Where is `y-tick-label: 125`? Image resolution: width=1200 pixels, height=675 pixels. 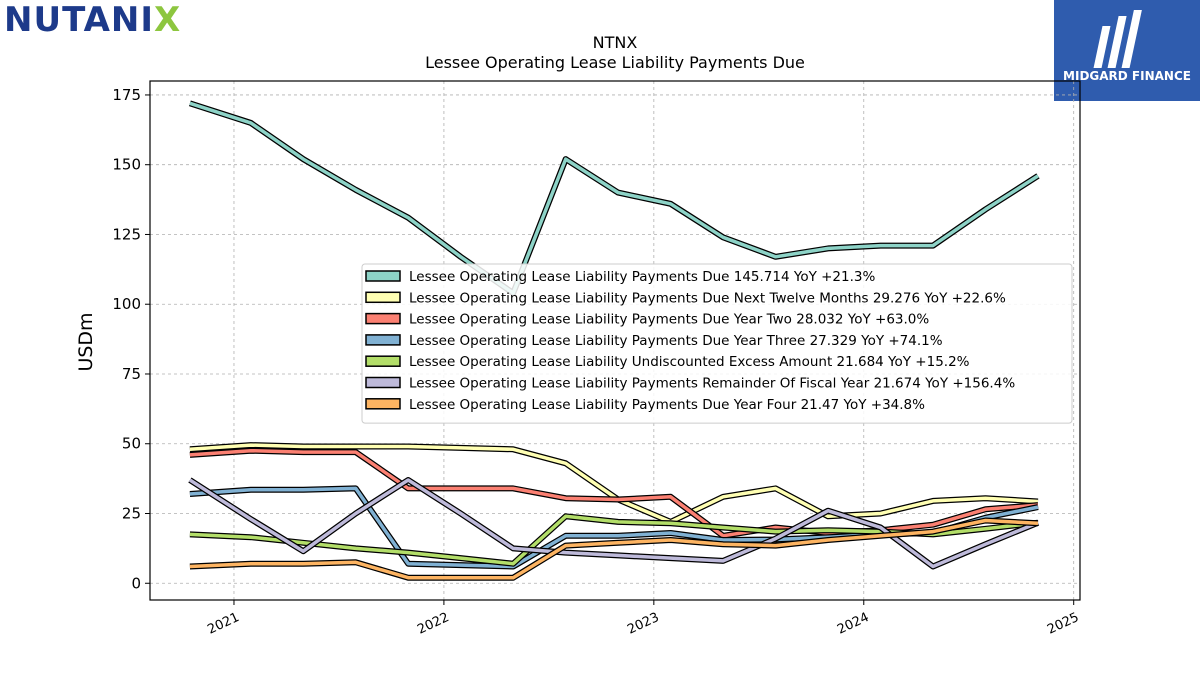
y-tick-label: 125 is located at coordinates (126, 234).